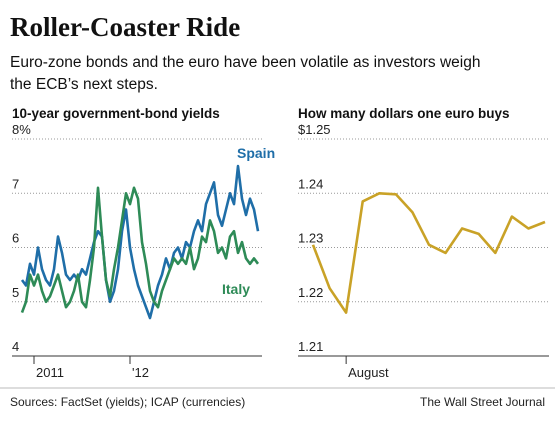 The width and height of the screenshot is (555, 422). I want to click on chart-title: 10-year government-bond yields, so click(116, 113).